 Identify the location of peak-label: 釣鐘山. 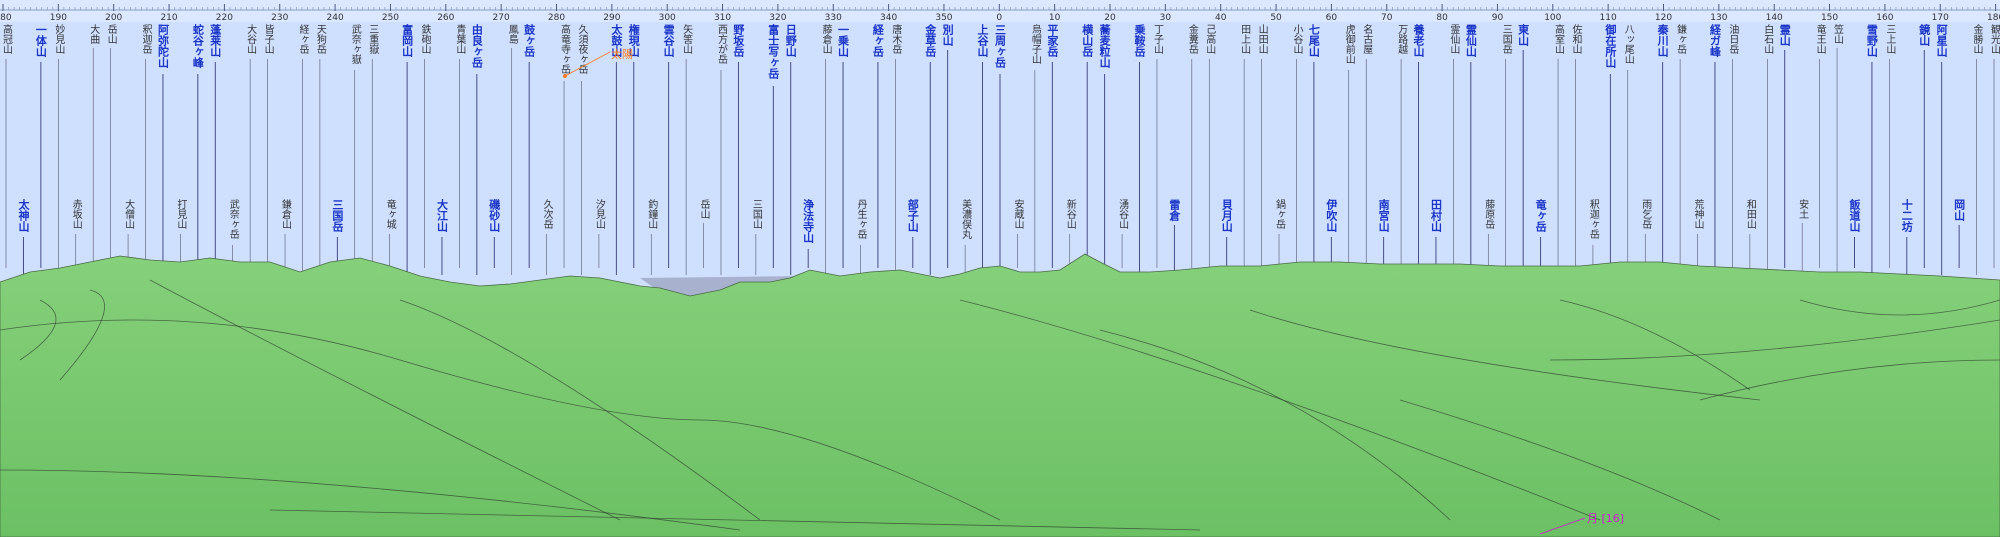
(652, 213).